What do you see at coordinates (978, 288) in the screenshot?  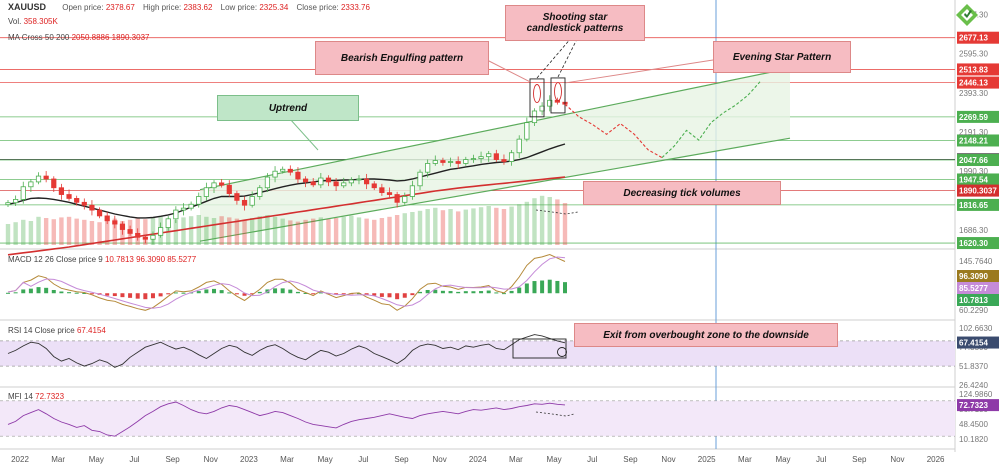 I see `macd-value-tag` at bounding box center [978, 288].